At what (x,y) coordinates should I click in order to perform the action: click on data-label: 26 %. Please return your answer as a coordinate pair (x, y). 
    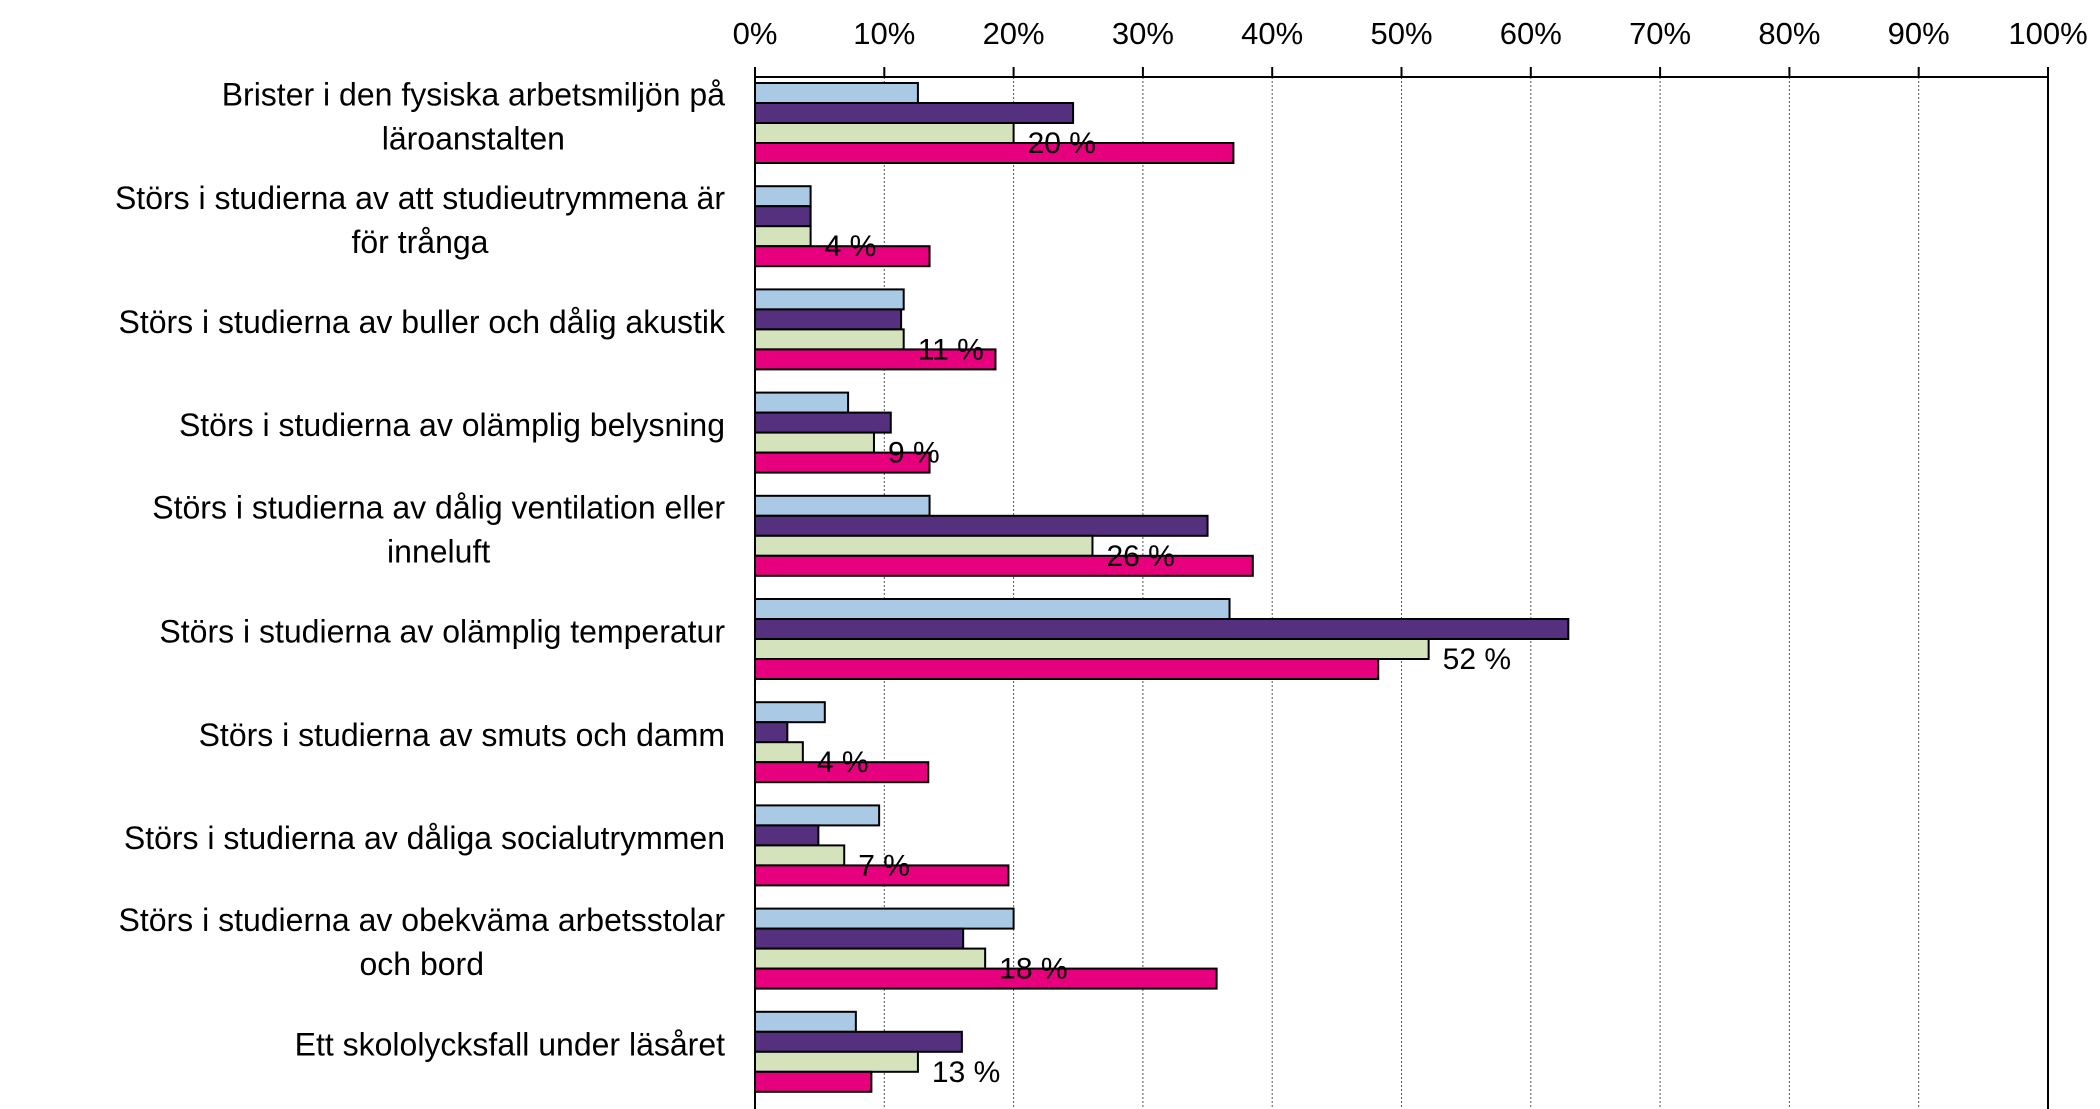
    Looking at the image, I should click on (1140, 556).